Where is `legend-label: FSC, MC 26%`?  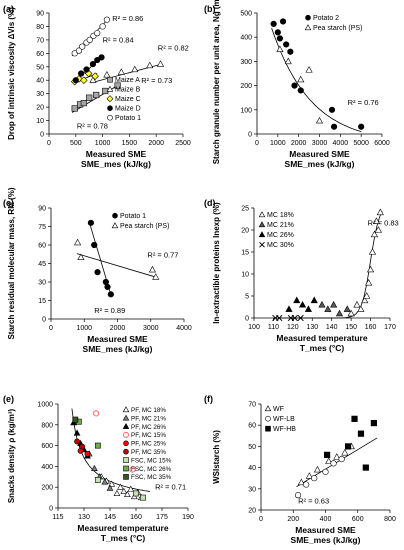 legend-label: FSC, MC 26% is located at coordinates (151, 469).